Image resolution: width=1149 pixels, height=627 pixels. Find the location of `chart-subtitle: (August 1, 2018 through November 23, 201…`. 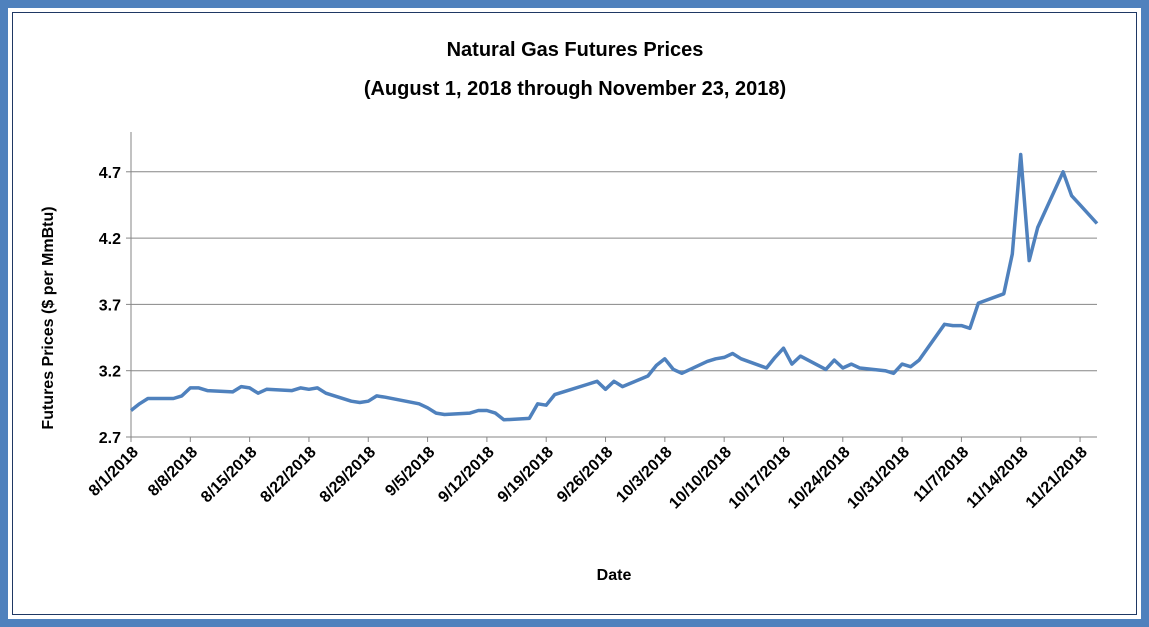

chart-subtitle: (August 1, 2018 through November 23, 201… is located at coordinates (575, 89).